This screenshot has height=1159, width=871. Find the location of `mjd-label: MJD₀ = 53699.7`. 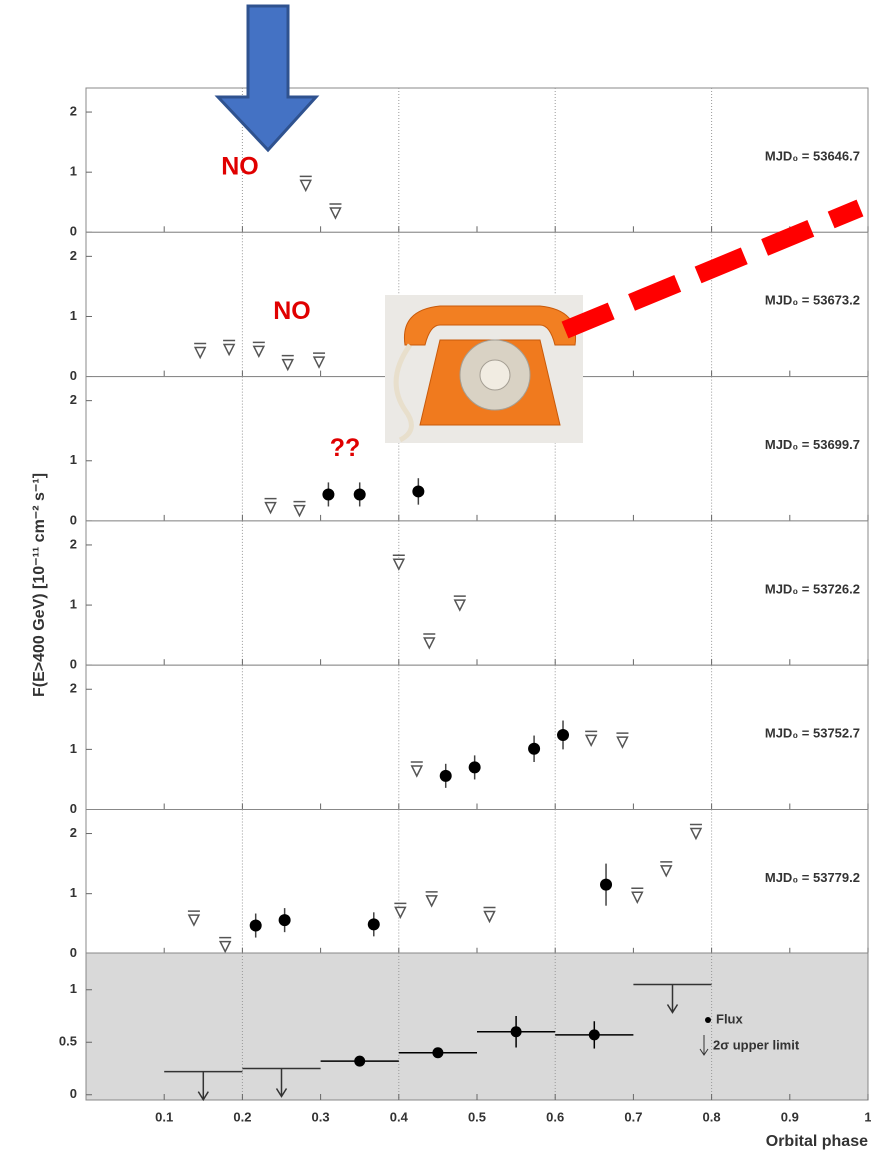

mjd-label: MJD₀ = 53699.7 is located at coordinates (812, 444).